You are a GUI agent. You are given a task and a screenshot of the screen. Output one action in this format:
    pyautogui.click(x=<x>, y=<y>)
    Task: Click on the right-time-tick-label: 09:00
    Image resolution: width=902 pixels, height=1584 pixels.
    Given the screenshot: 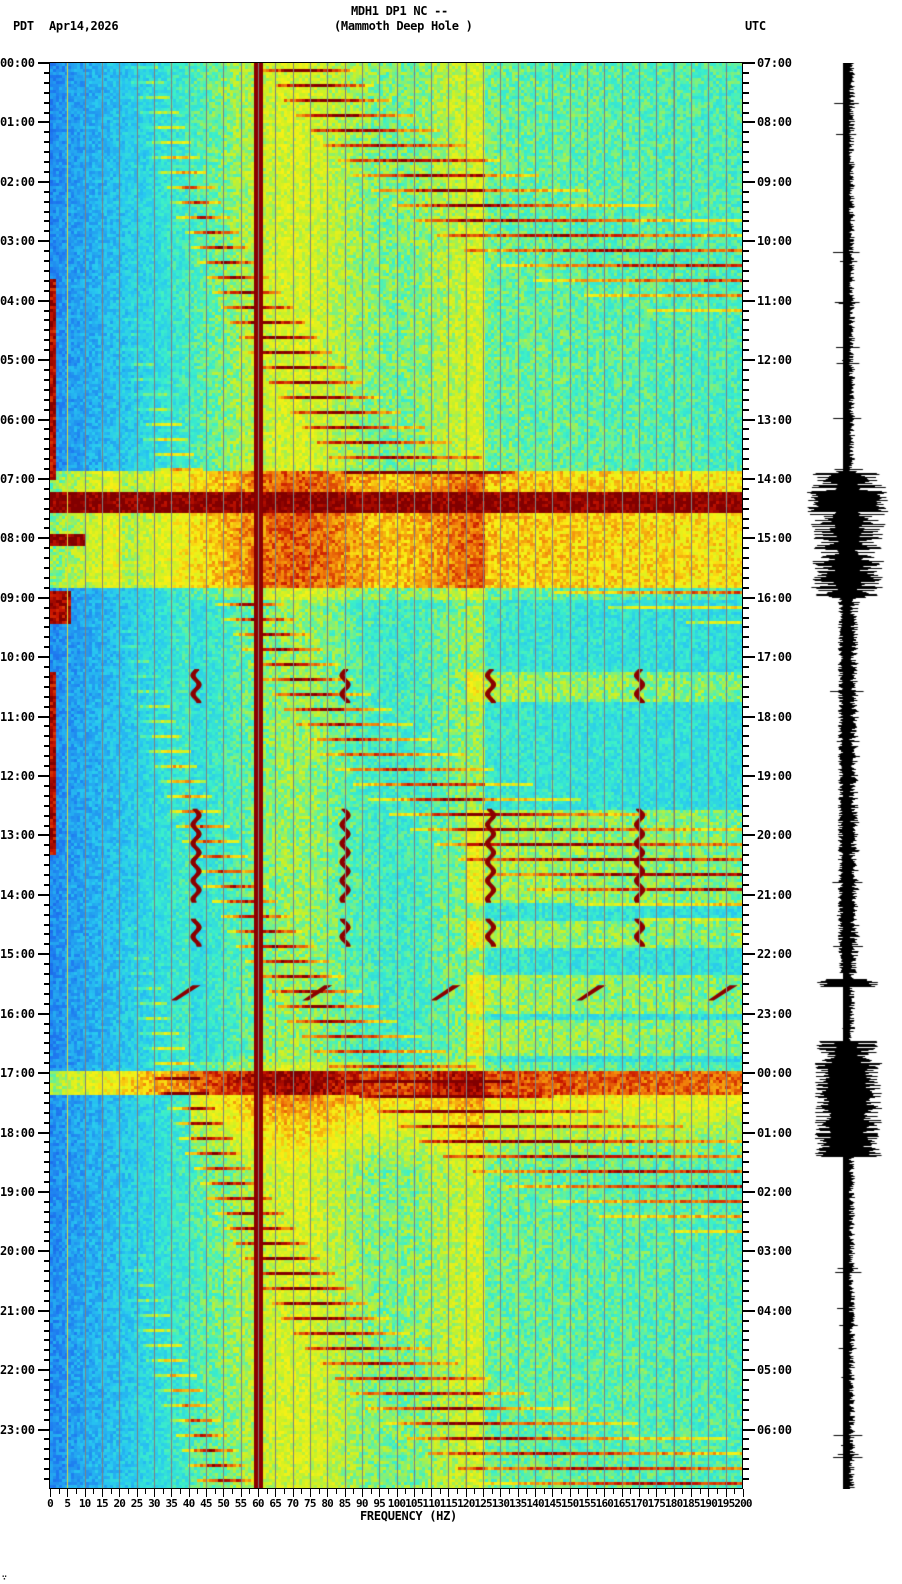 What is the action you would take?
    pyautogui.click(x=774, y=181)
    